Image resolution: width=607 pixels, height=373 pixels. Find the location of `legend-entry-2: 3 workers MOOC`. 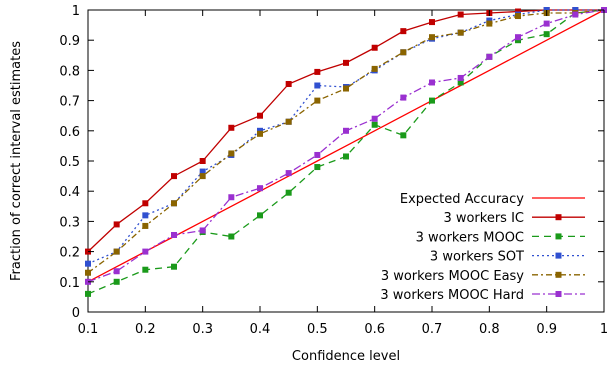

legend-entry-2: 3 workers MOOC is located at coordinates (500, 237).